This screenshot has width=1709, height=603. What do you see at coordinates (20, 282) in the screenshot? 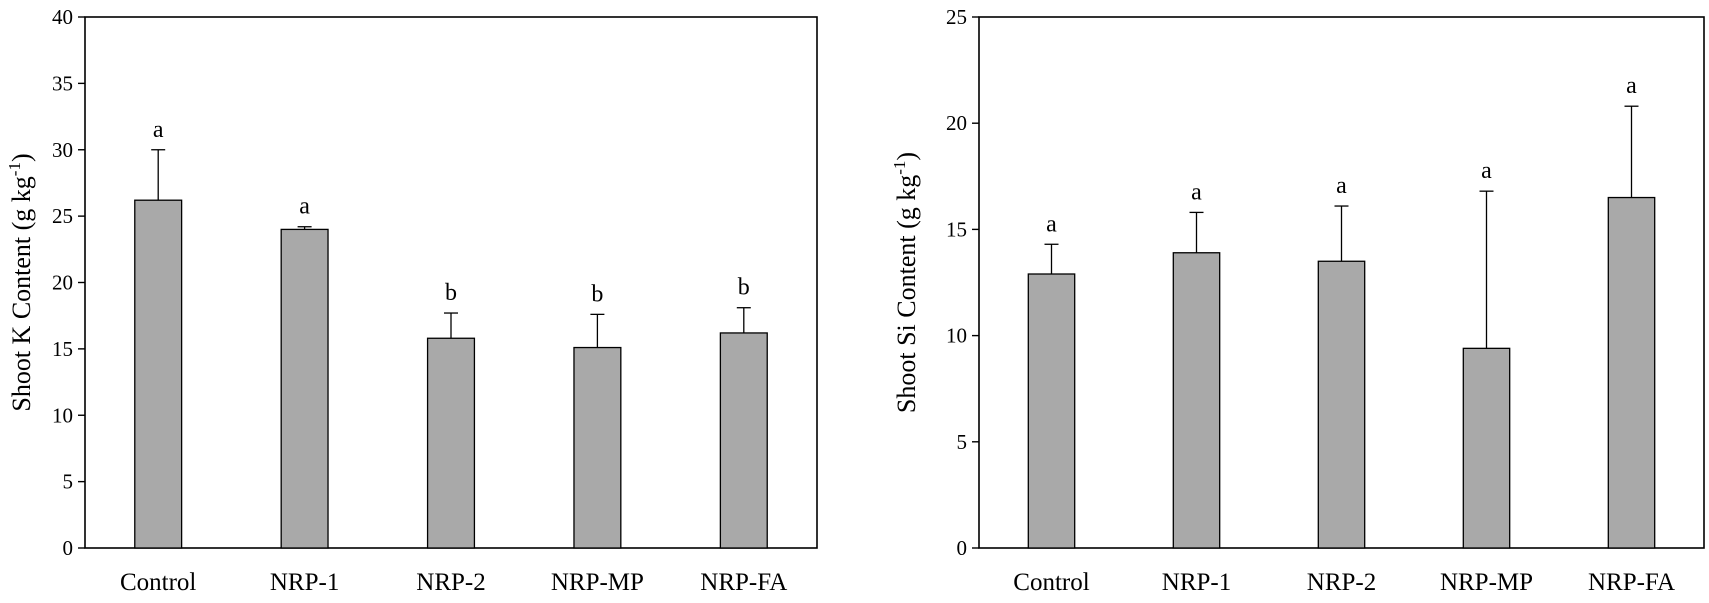
I see `y-axis-label: Shoot K Content (g kg-1)` at bounding box center [20, 282].